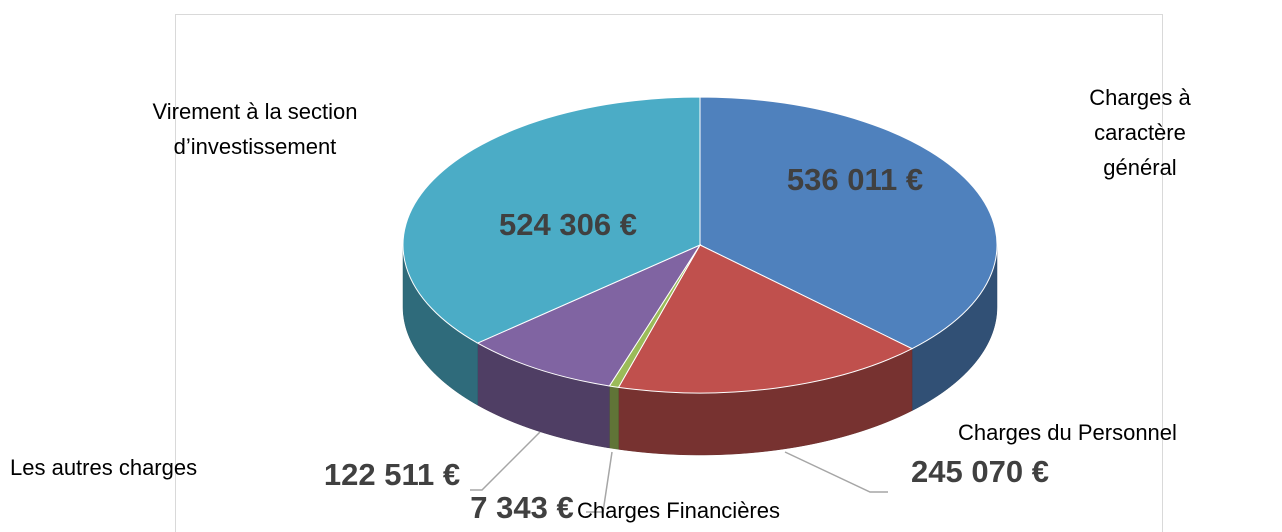 Image resolution: width=1282 pixels, height=532 pixels. What do you see at coordinates (614, 417) in the screenshot?
I see `pie-slice-side` at bounding box center [614, 417].